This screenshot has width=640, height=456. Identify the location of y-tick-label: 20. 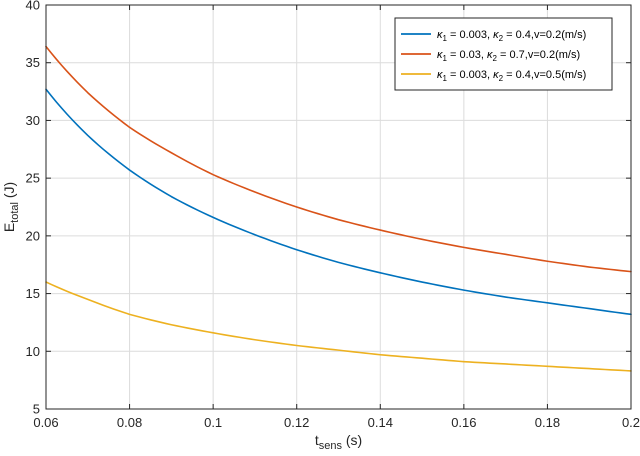
(33, 235).